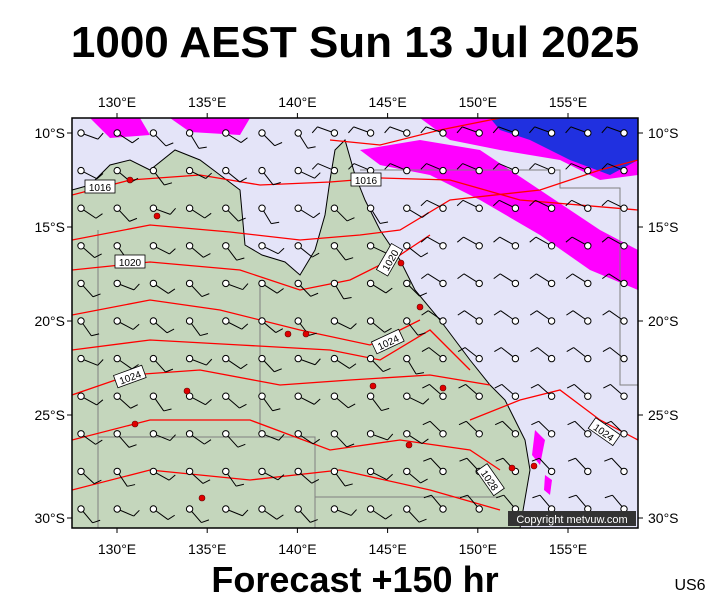  Describe the element at coordinates (117, 549) in the screenshot. I see `lon-label: 130°E` at that location.